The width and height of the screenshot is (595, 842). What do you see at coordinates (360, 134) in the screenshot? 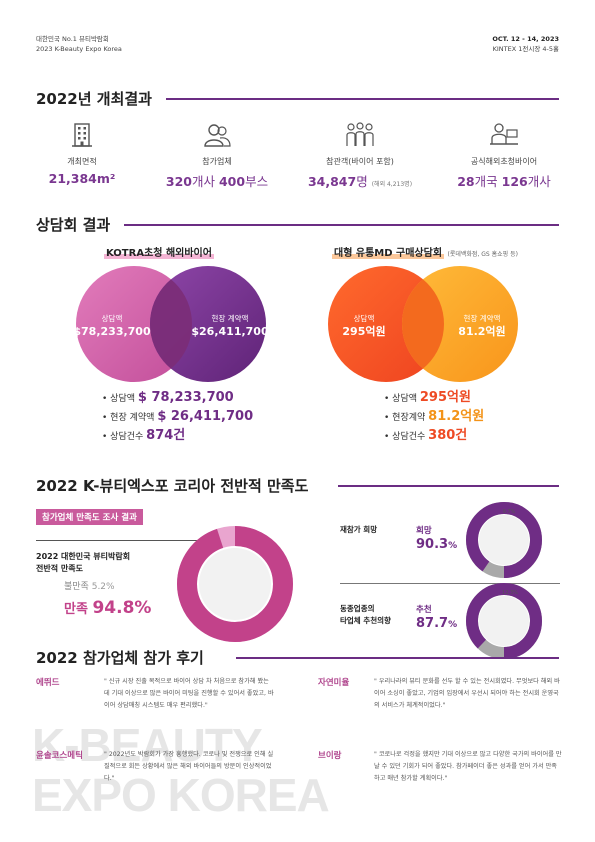
I see `crowd-icon` at bounding box center [360, 134].